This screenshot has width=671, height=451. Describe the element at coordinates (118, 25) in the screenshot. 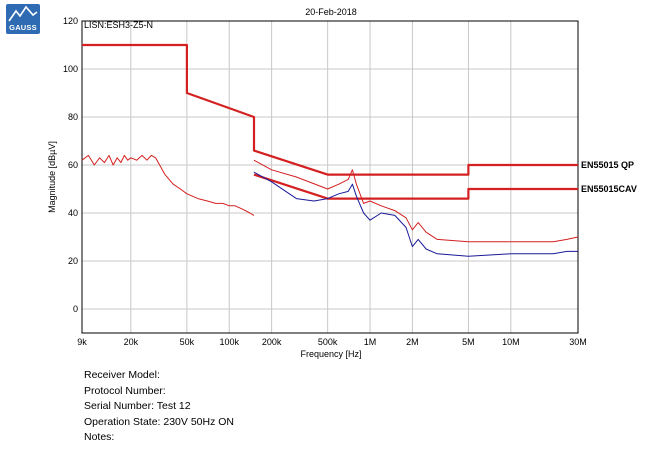

I see `plot-label: LISN:ESH3-Z5-N` at that location.